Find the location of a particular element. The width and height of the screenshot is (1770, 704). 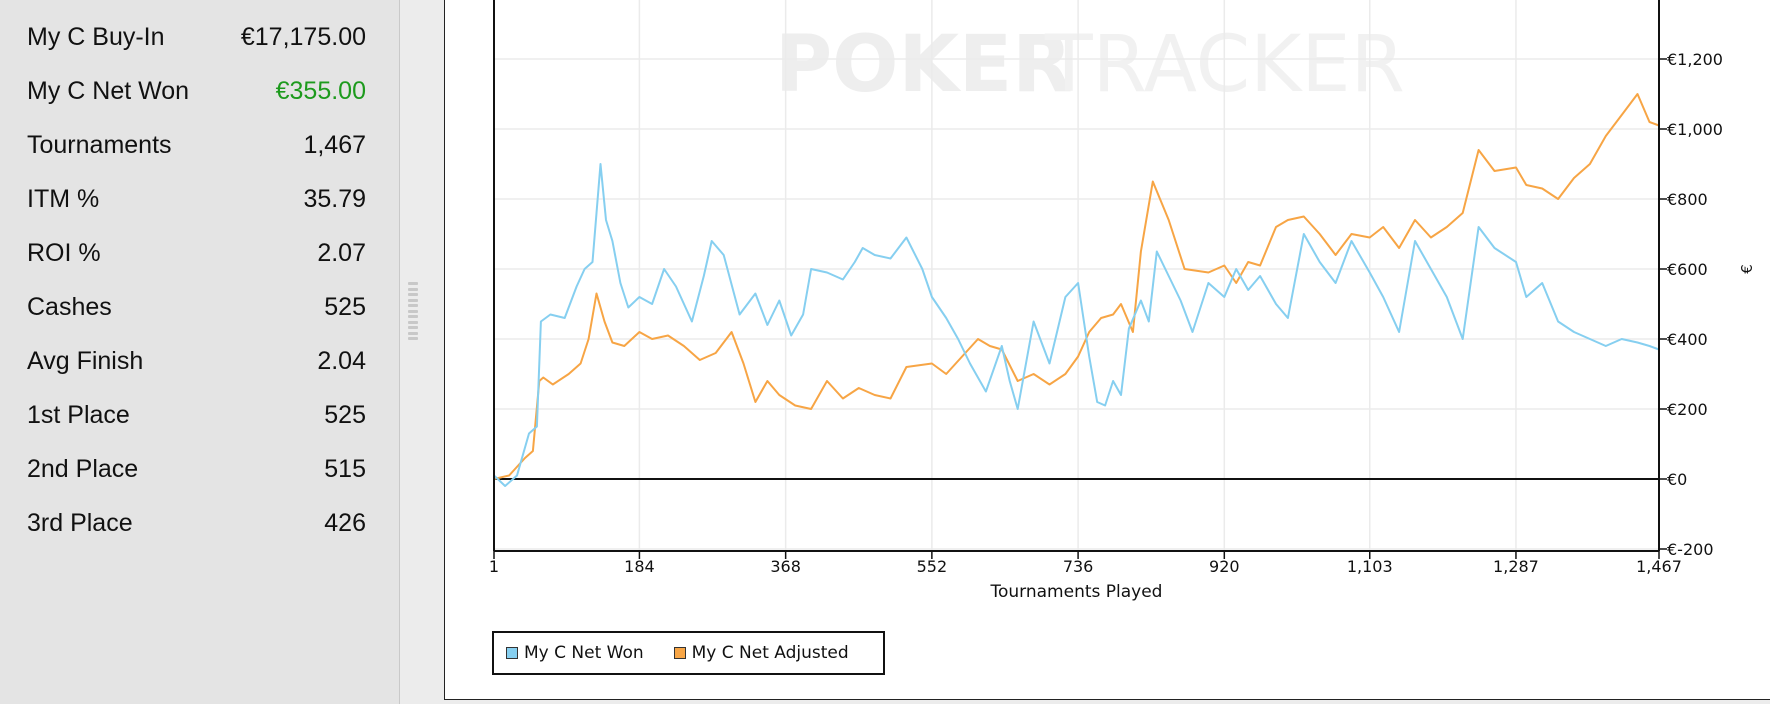

stat-row: My C Buy-In €17,175.00 is located at coordinates (196, 37).